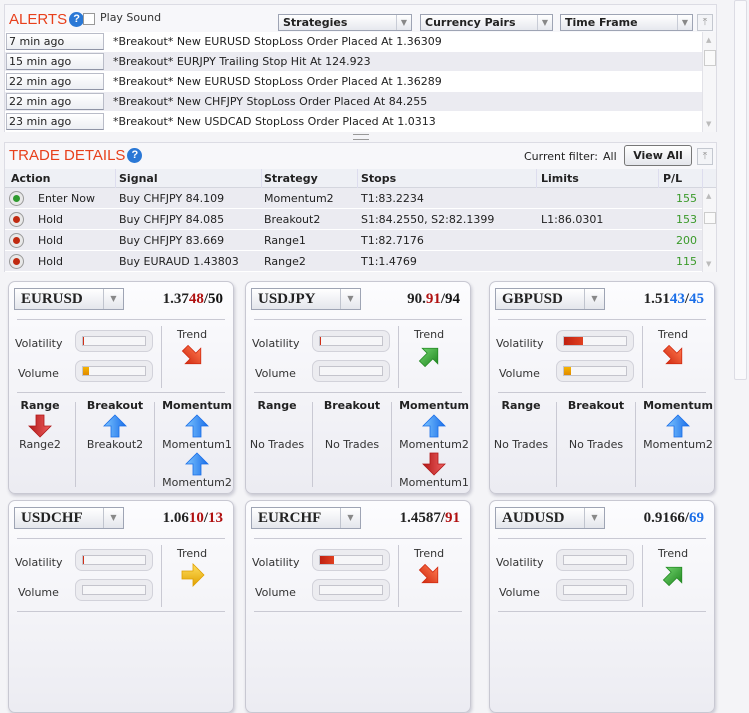  I want to click on col-action: Action, so click(63, 178).